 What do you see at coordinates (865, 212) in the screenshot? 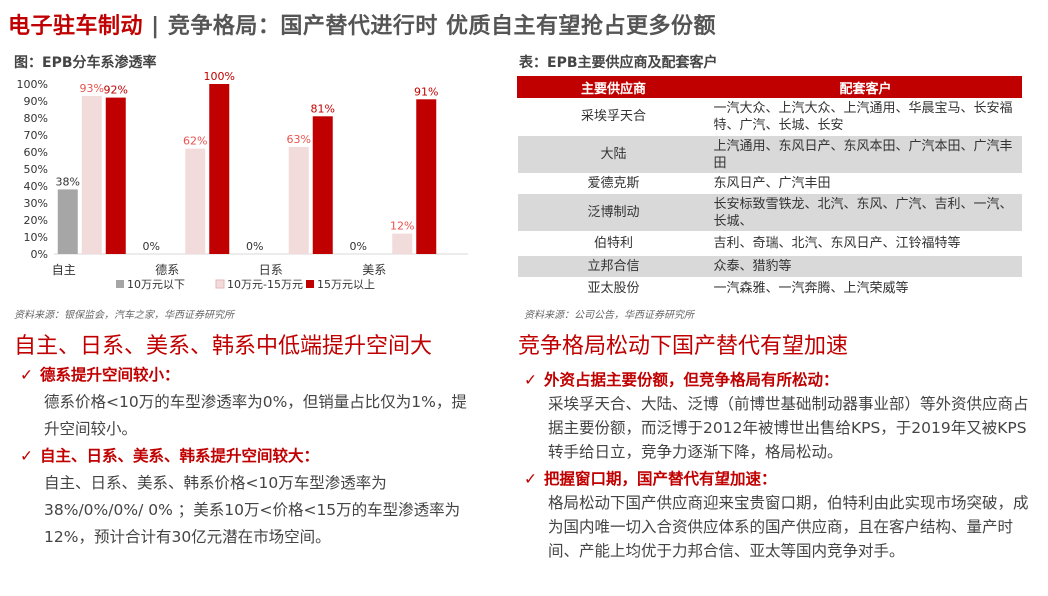
I see `clients-cell: 长安标致雪铁龙、北汽、东风、广汽、吉利、一汽、长城、` at bounding box center [865, 212].